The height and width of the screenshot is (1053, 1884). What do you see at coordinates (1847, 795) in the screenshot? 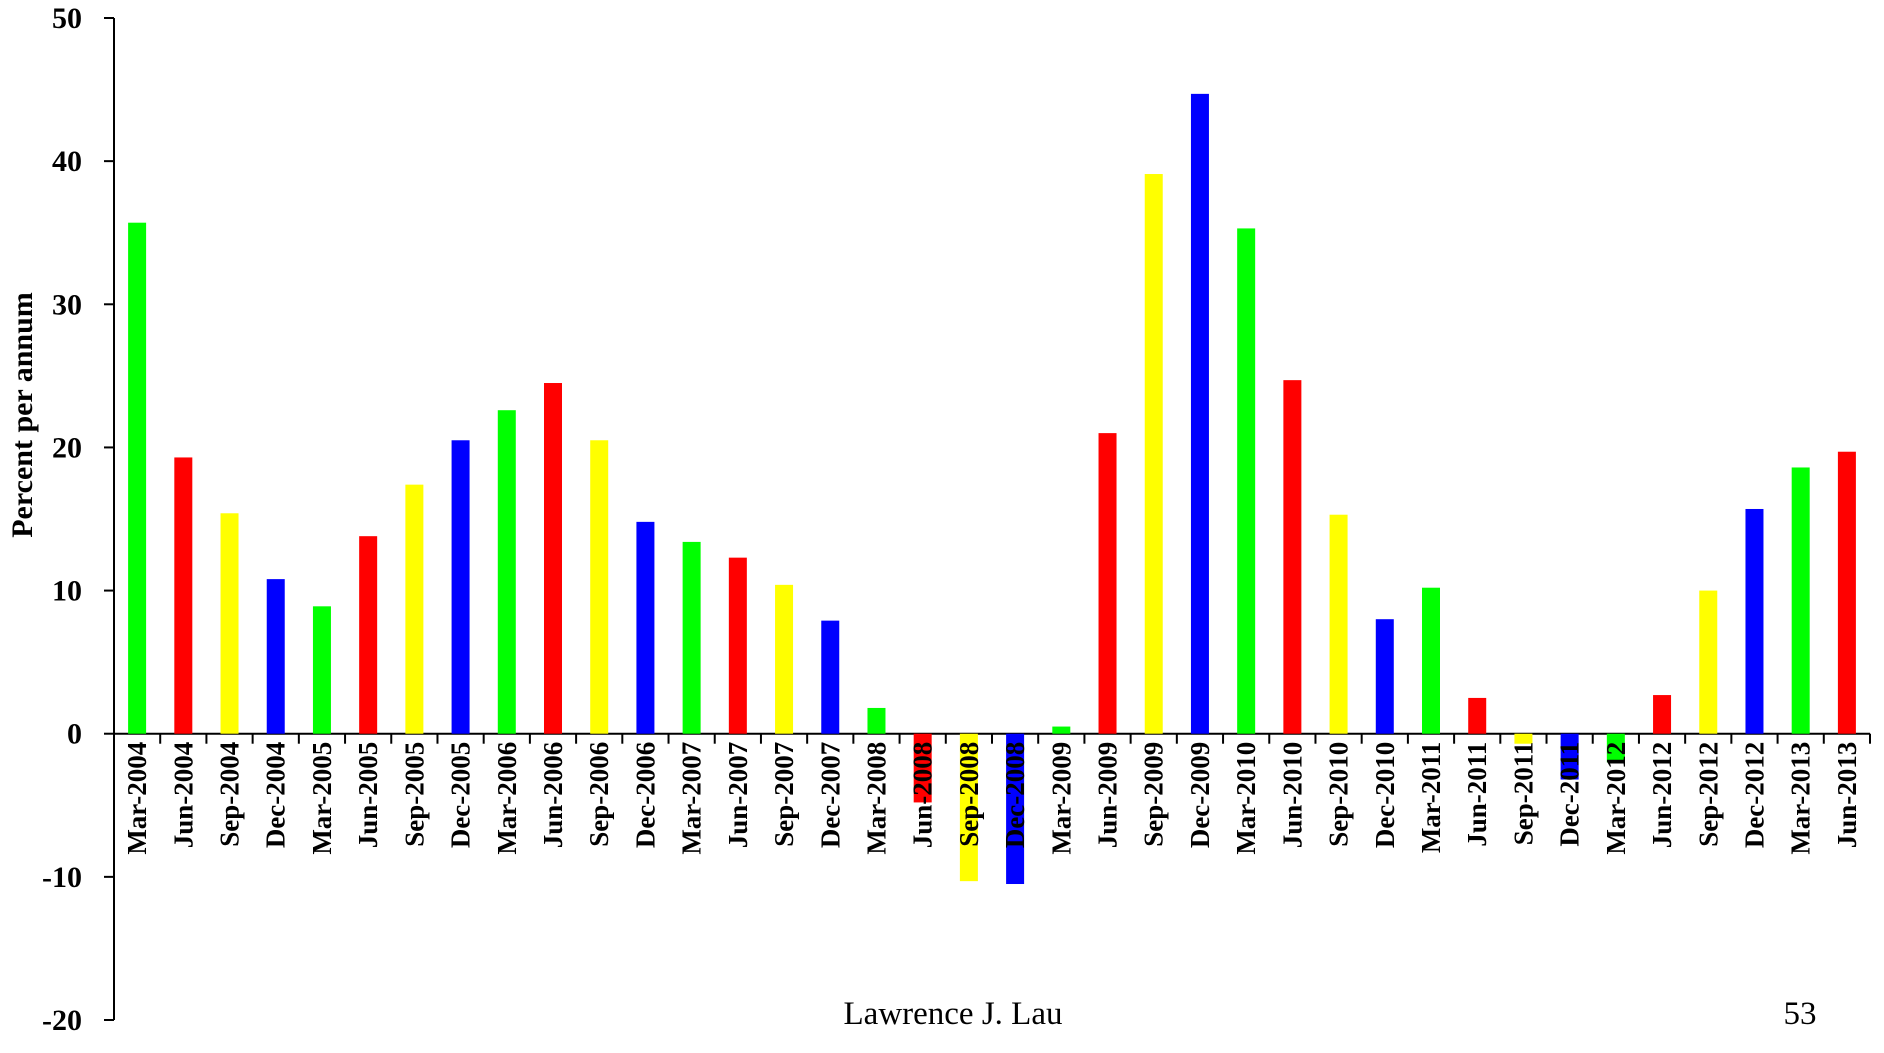
I see `x-category-label: Jun-2013` at bounding box center [1847, 795].